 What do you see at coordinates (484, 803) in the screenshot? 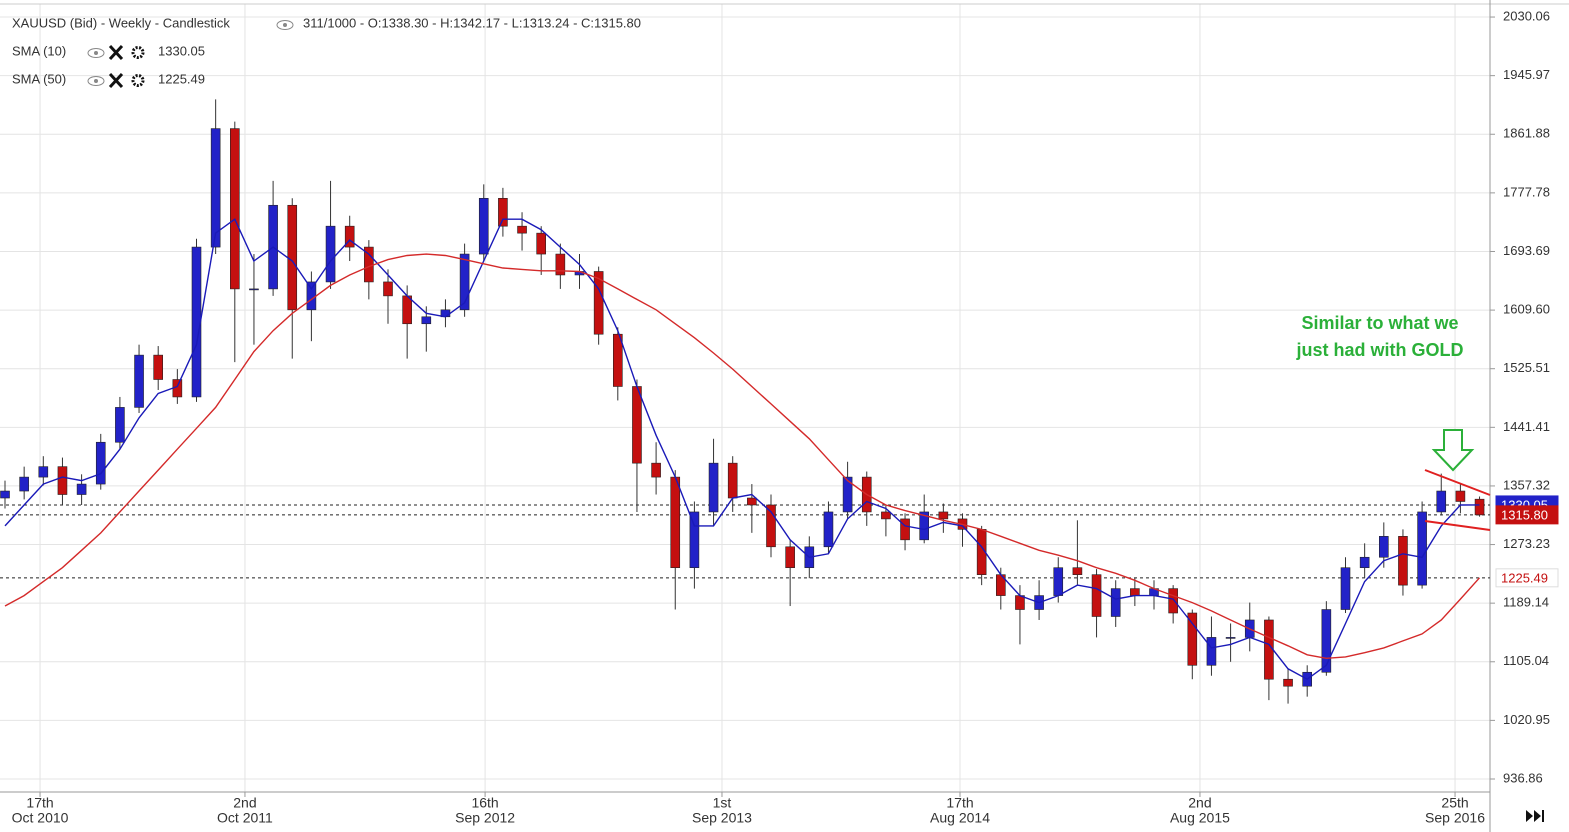
I see `x-tick-label: 16th` at bounding box center [484, 803].